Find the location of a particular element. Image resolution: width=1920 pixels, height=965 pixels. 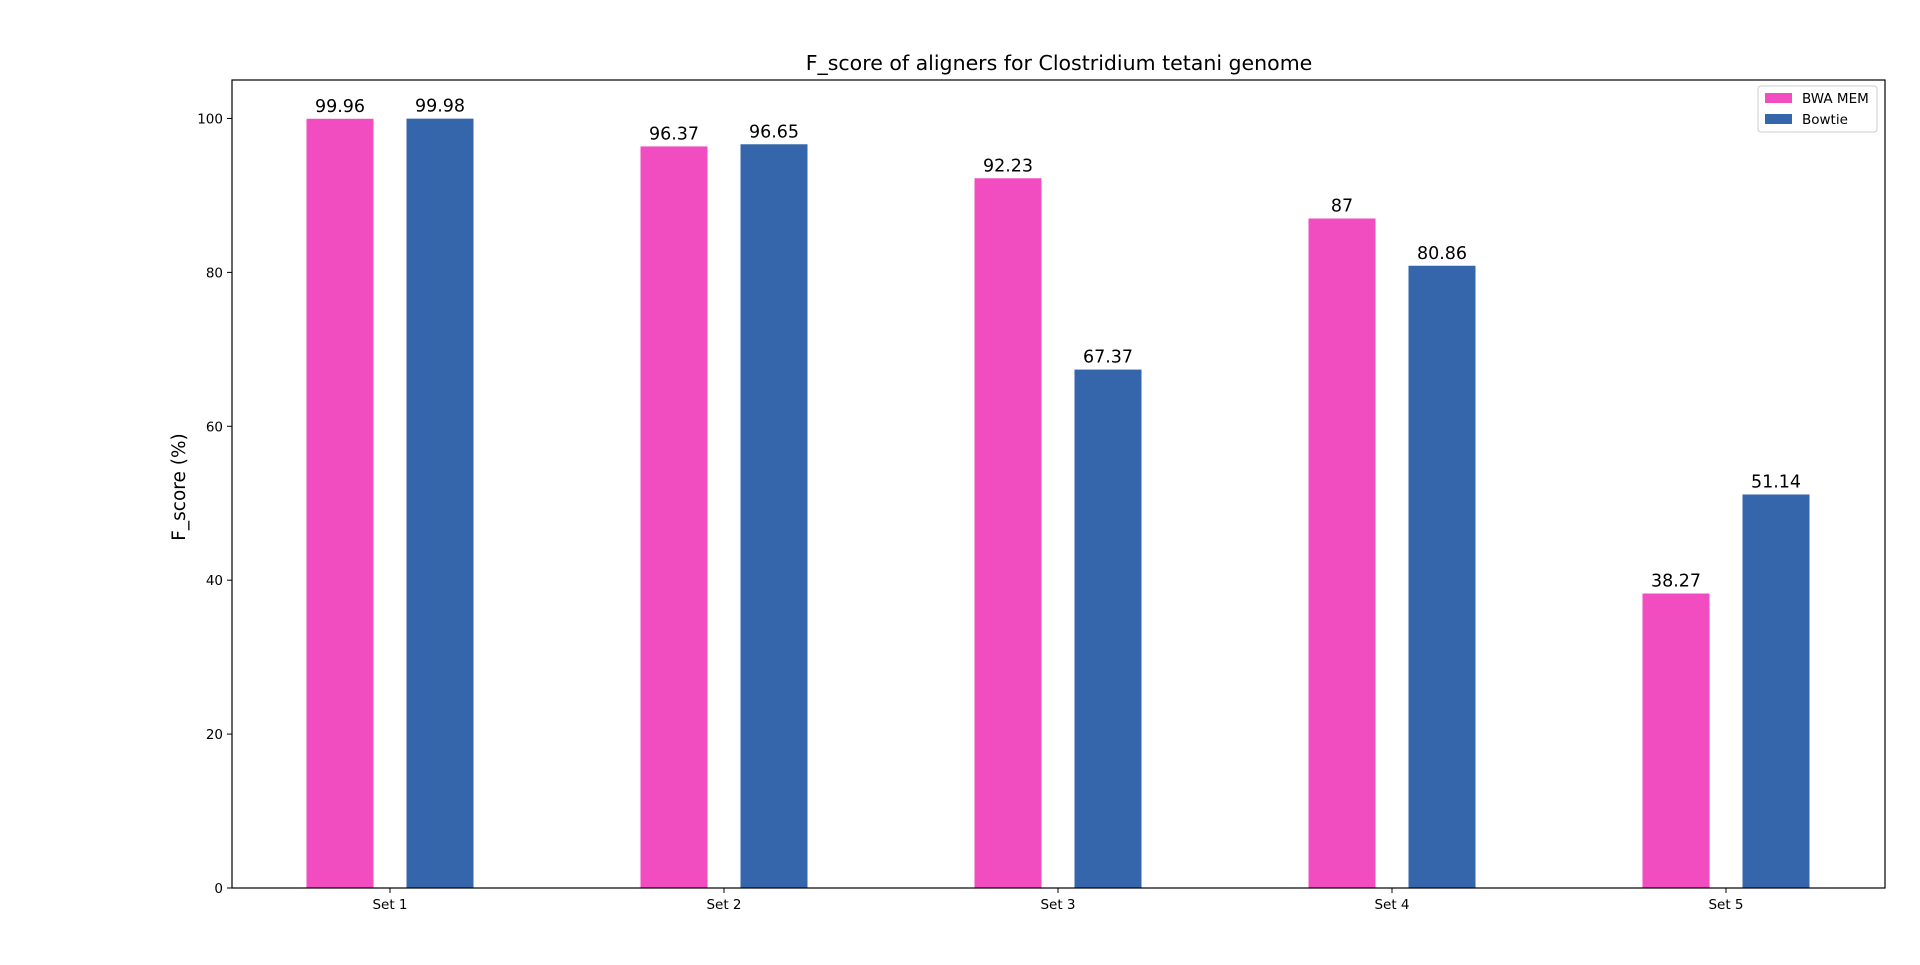

legend-label-bwa-mem: BWA MEM is located at coordinates (1835, 99).